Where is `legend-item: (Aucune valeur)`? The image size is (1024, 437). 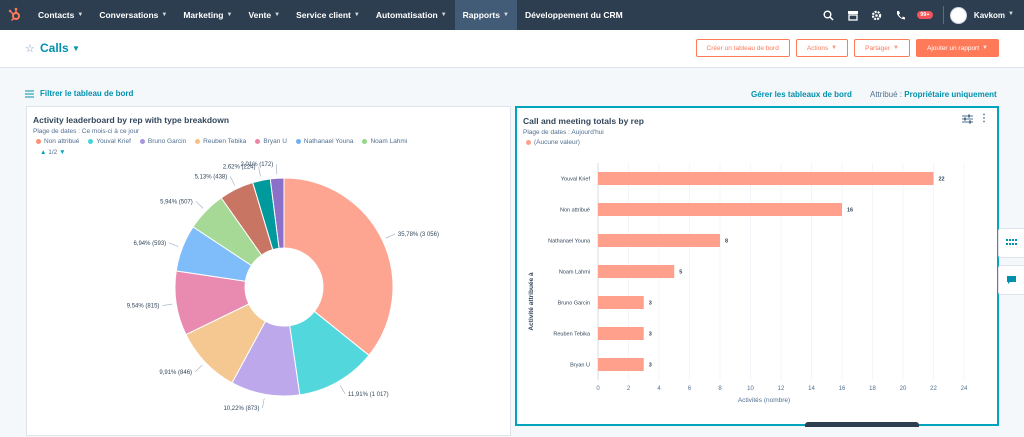
legend-item: (Aucune valeur) is located at coordinates (553, 142).